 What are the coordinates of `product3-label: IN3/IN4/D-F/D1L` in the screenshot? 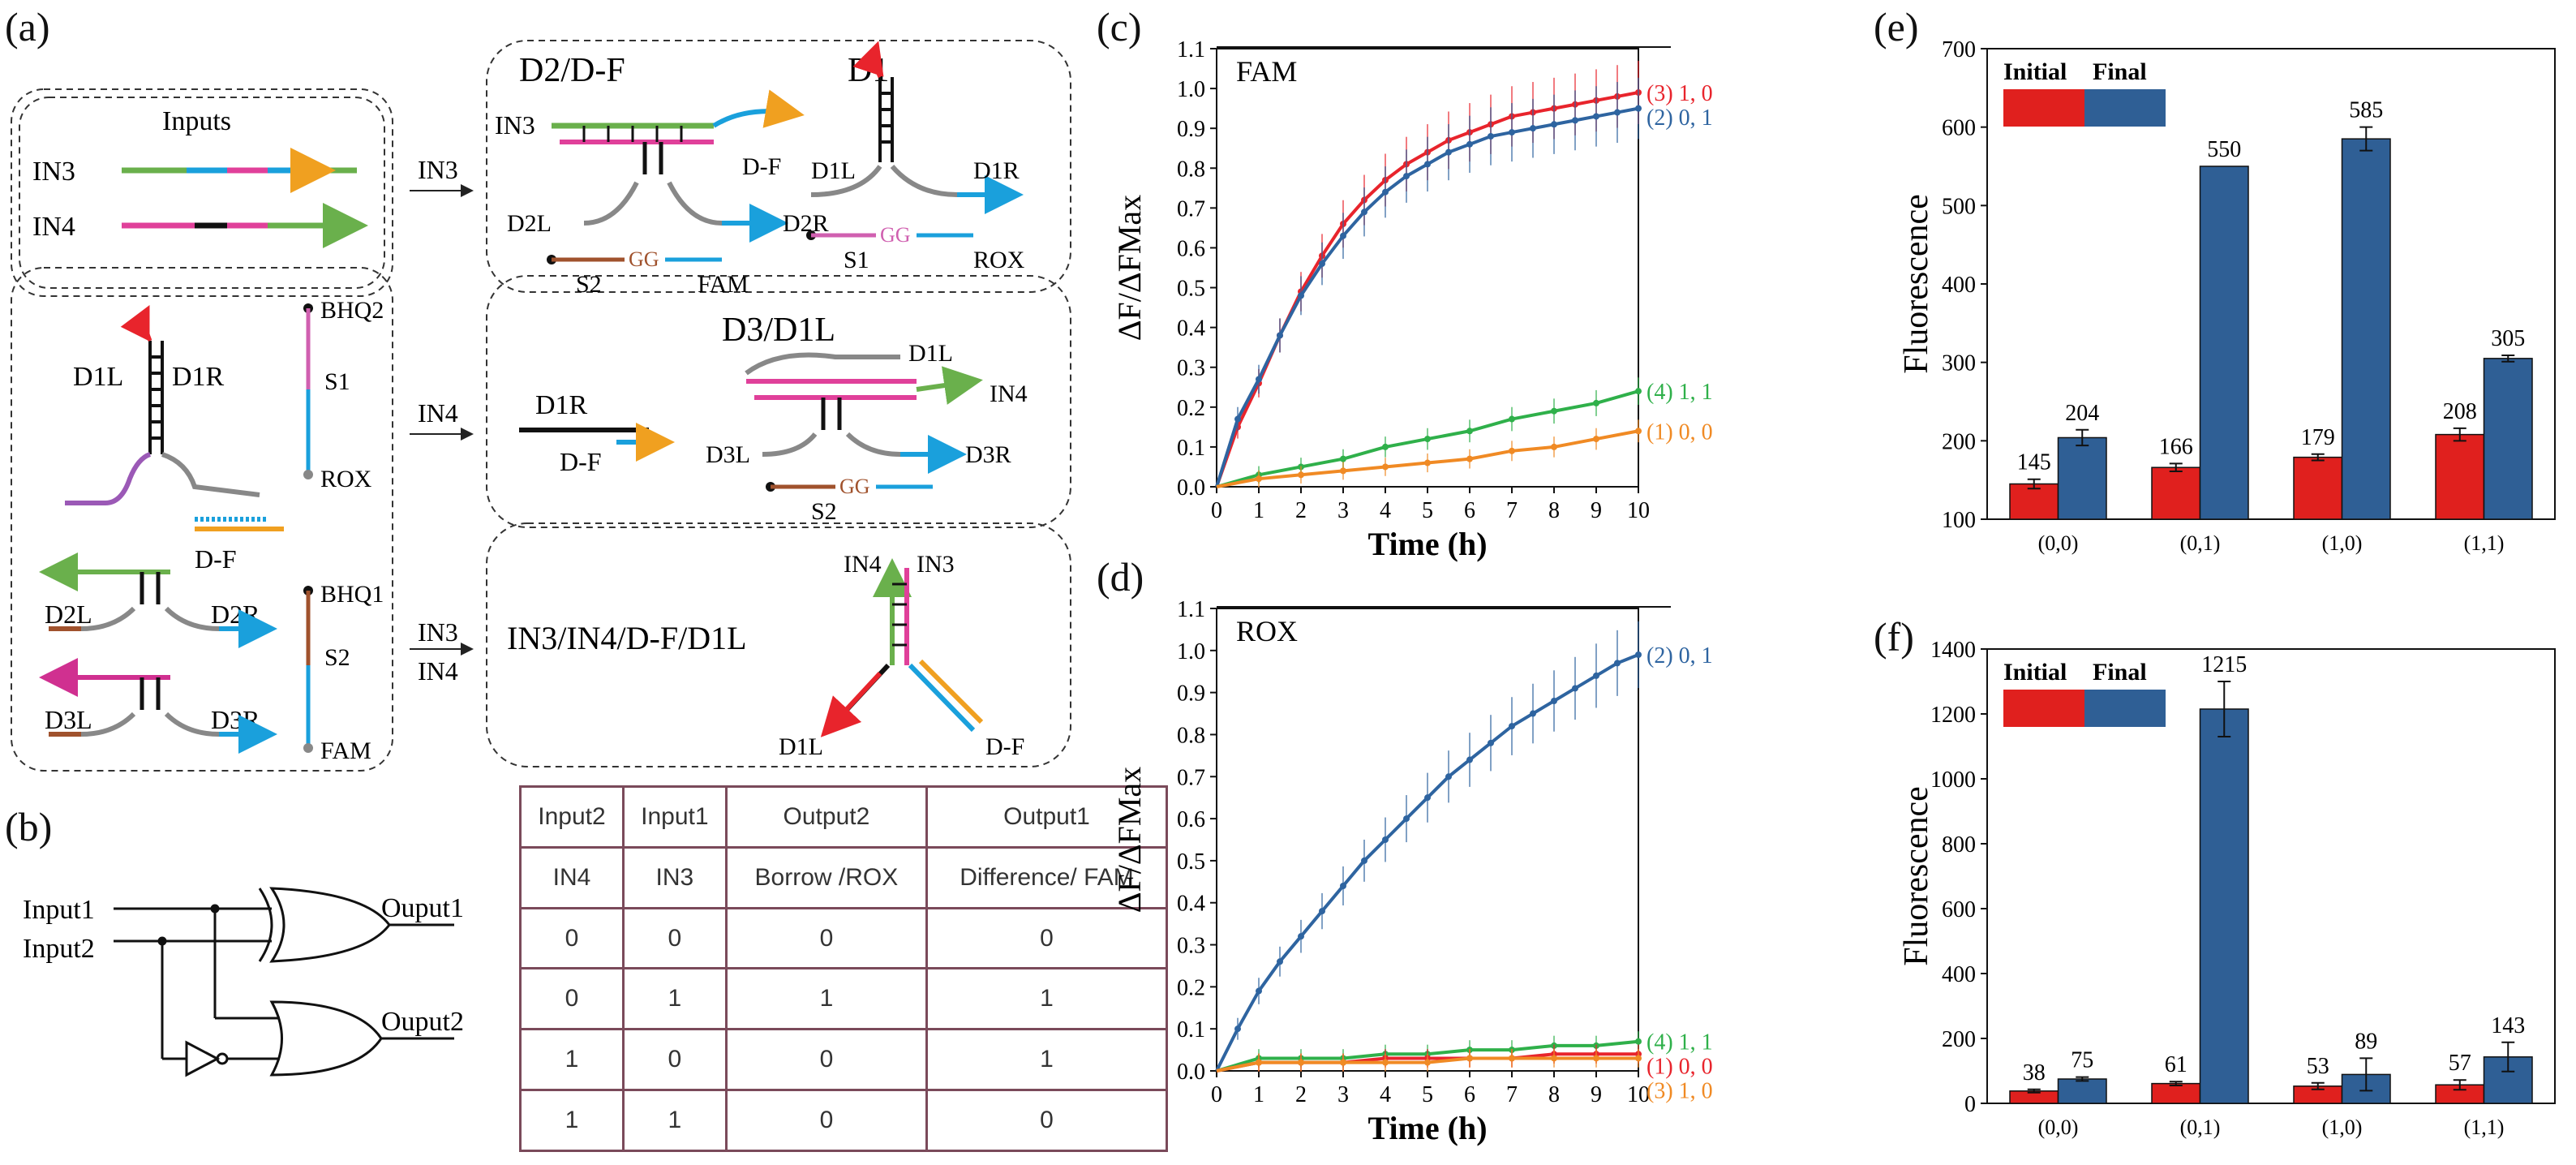 It's located at (627, 638).